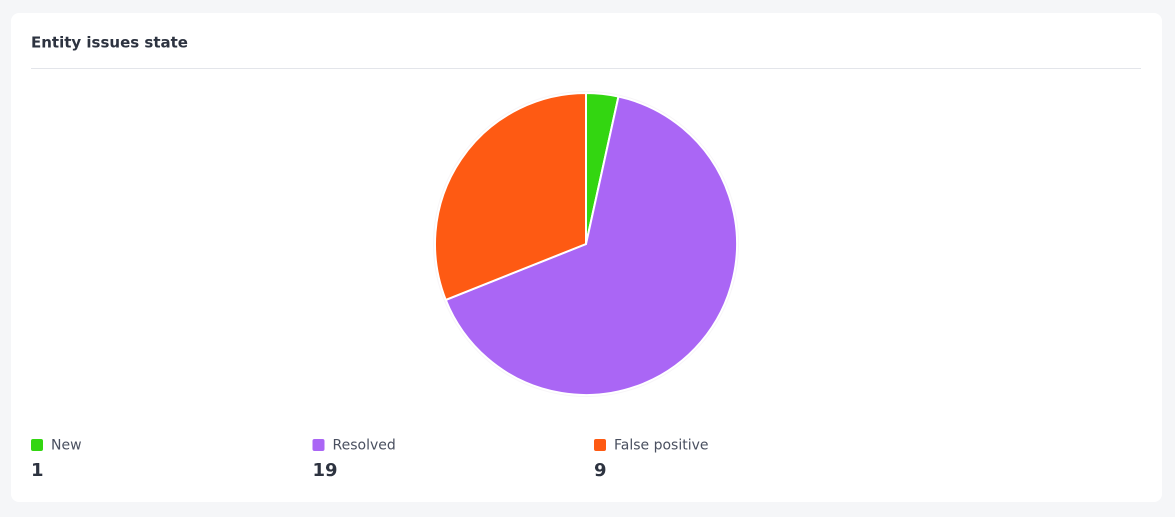 This screenshot has height=517, width=1175. I want to click on legend-value: 1, so click(37, 470).